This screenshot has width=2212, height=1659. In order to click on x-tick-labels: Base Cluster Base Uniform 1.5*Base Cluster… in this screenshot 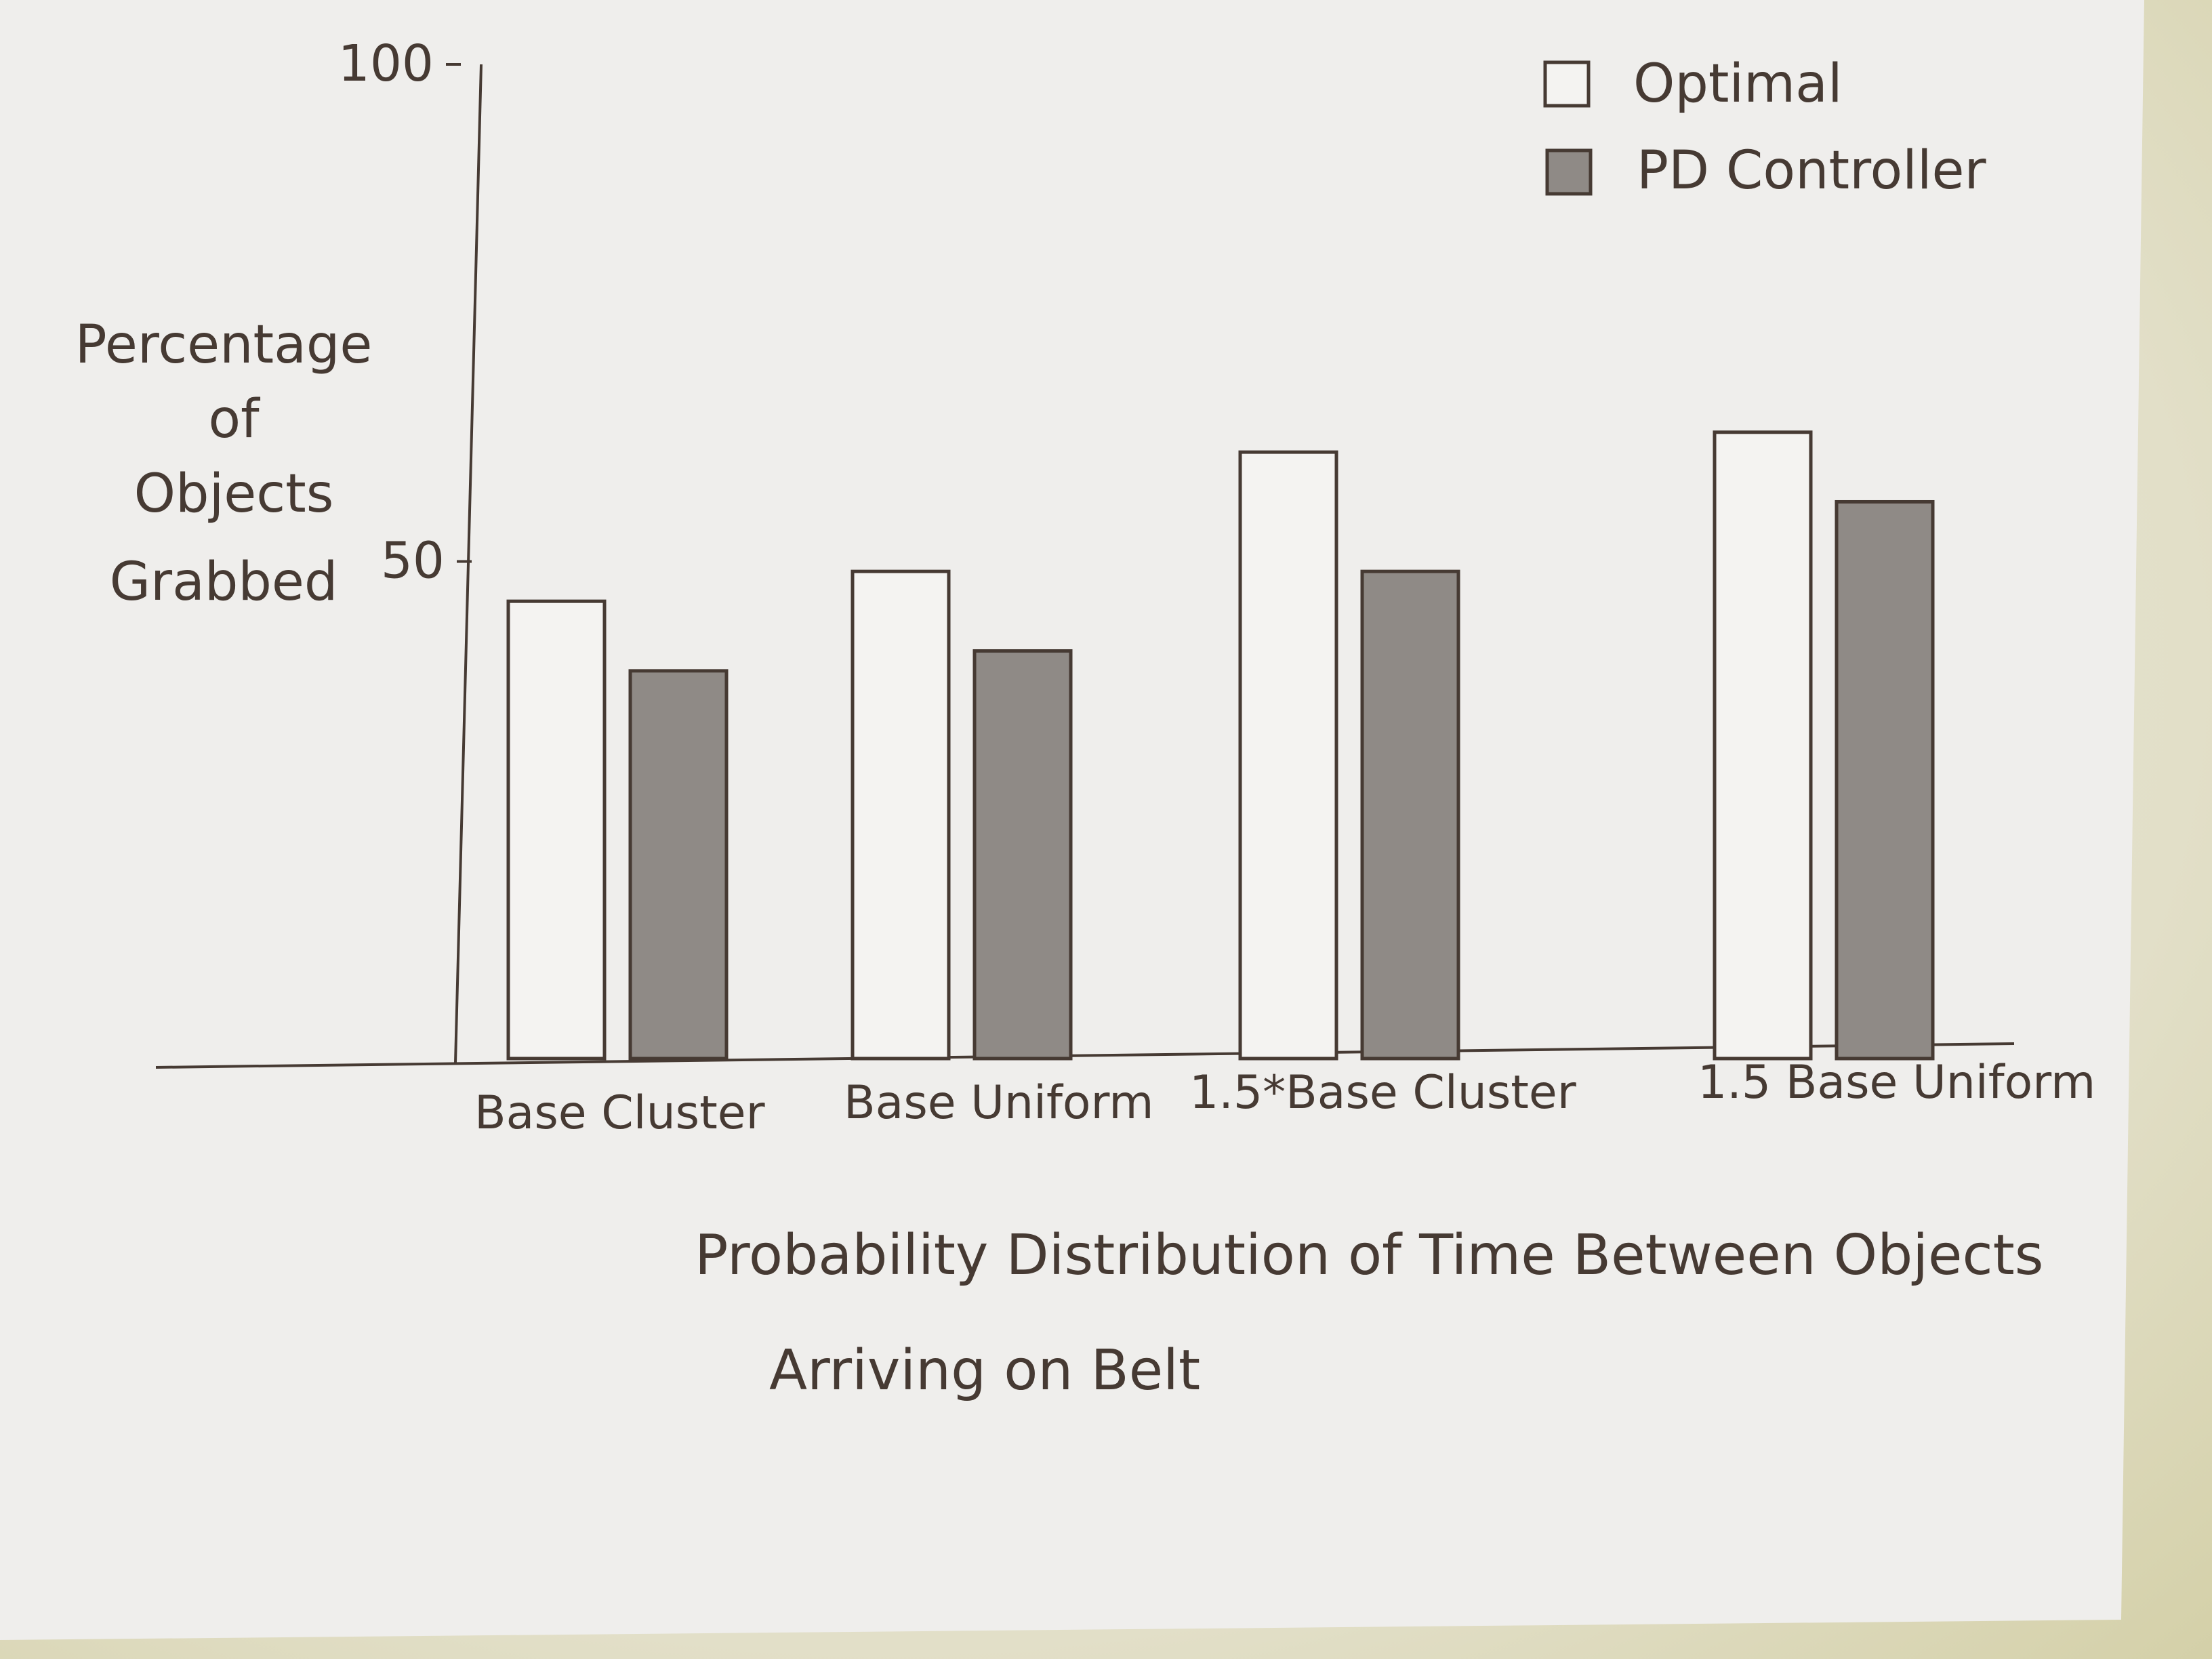, I will do `click(1284, 1098)`.